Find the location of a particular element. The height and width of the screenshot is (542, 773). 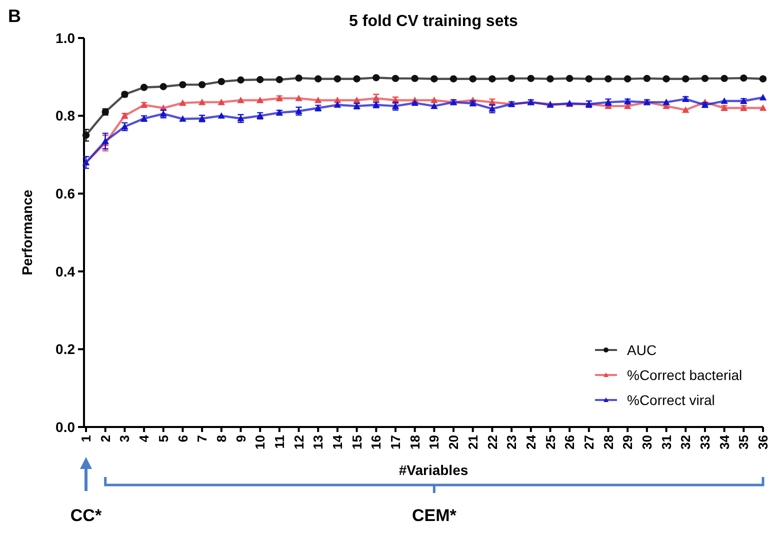

x-tick-label: 20 is located at coordinates (454, 442).